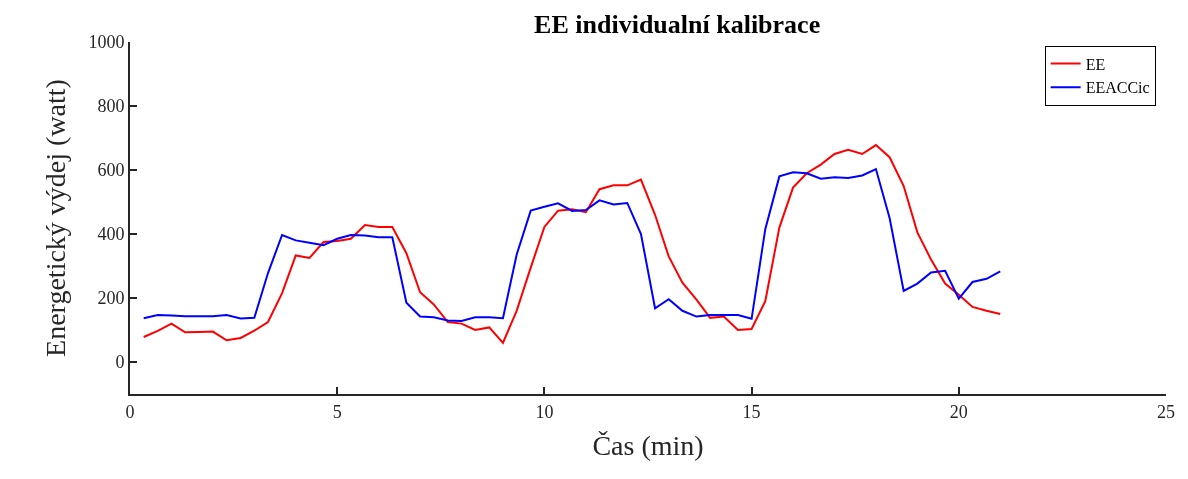  I want to click on y-tick-label: 1000, so click(106, 42).